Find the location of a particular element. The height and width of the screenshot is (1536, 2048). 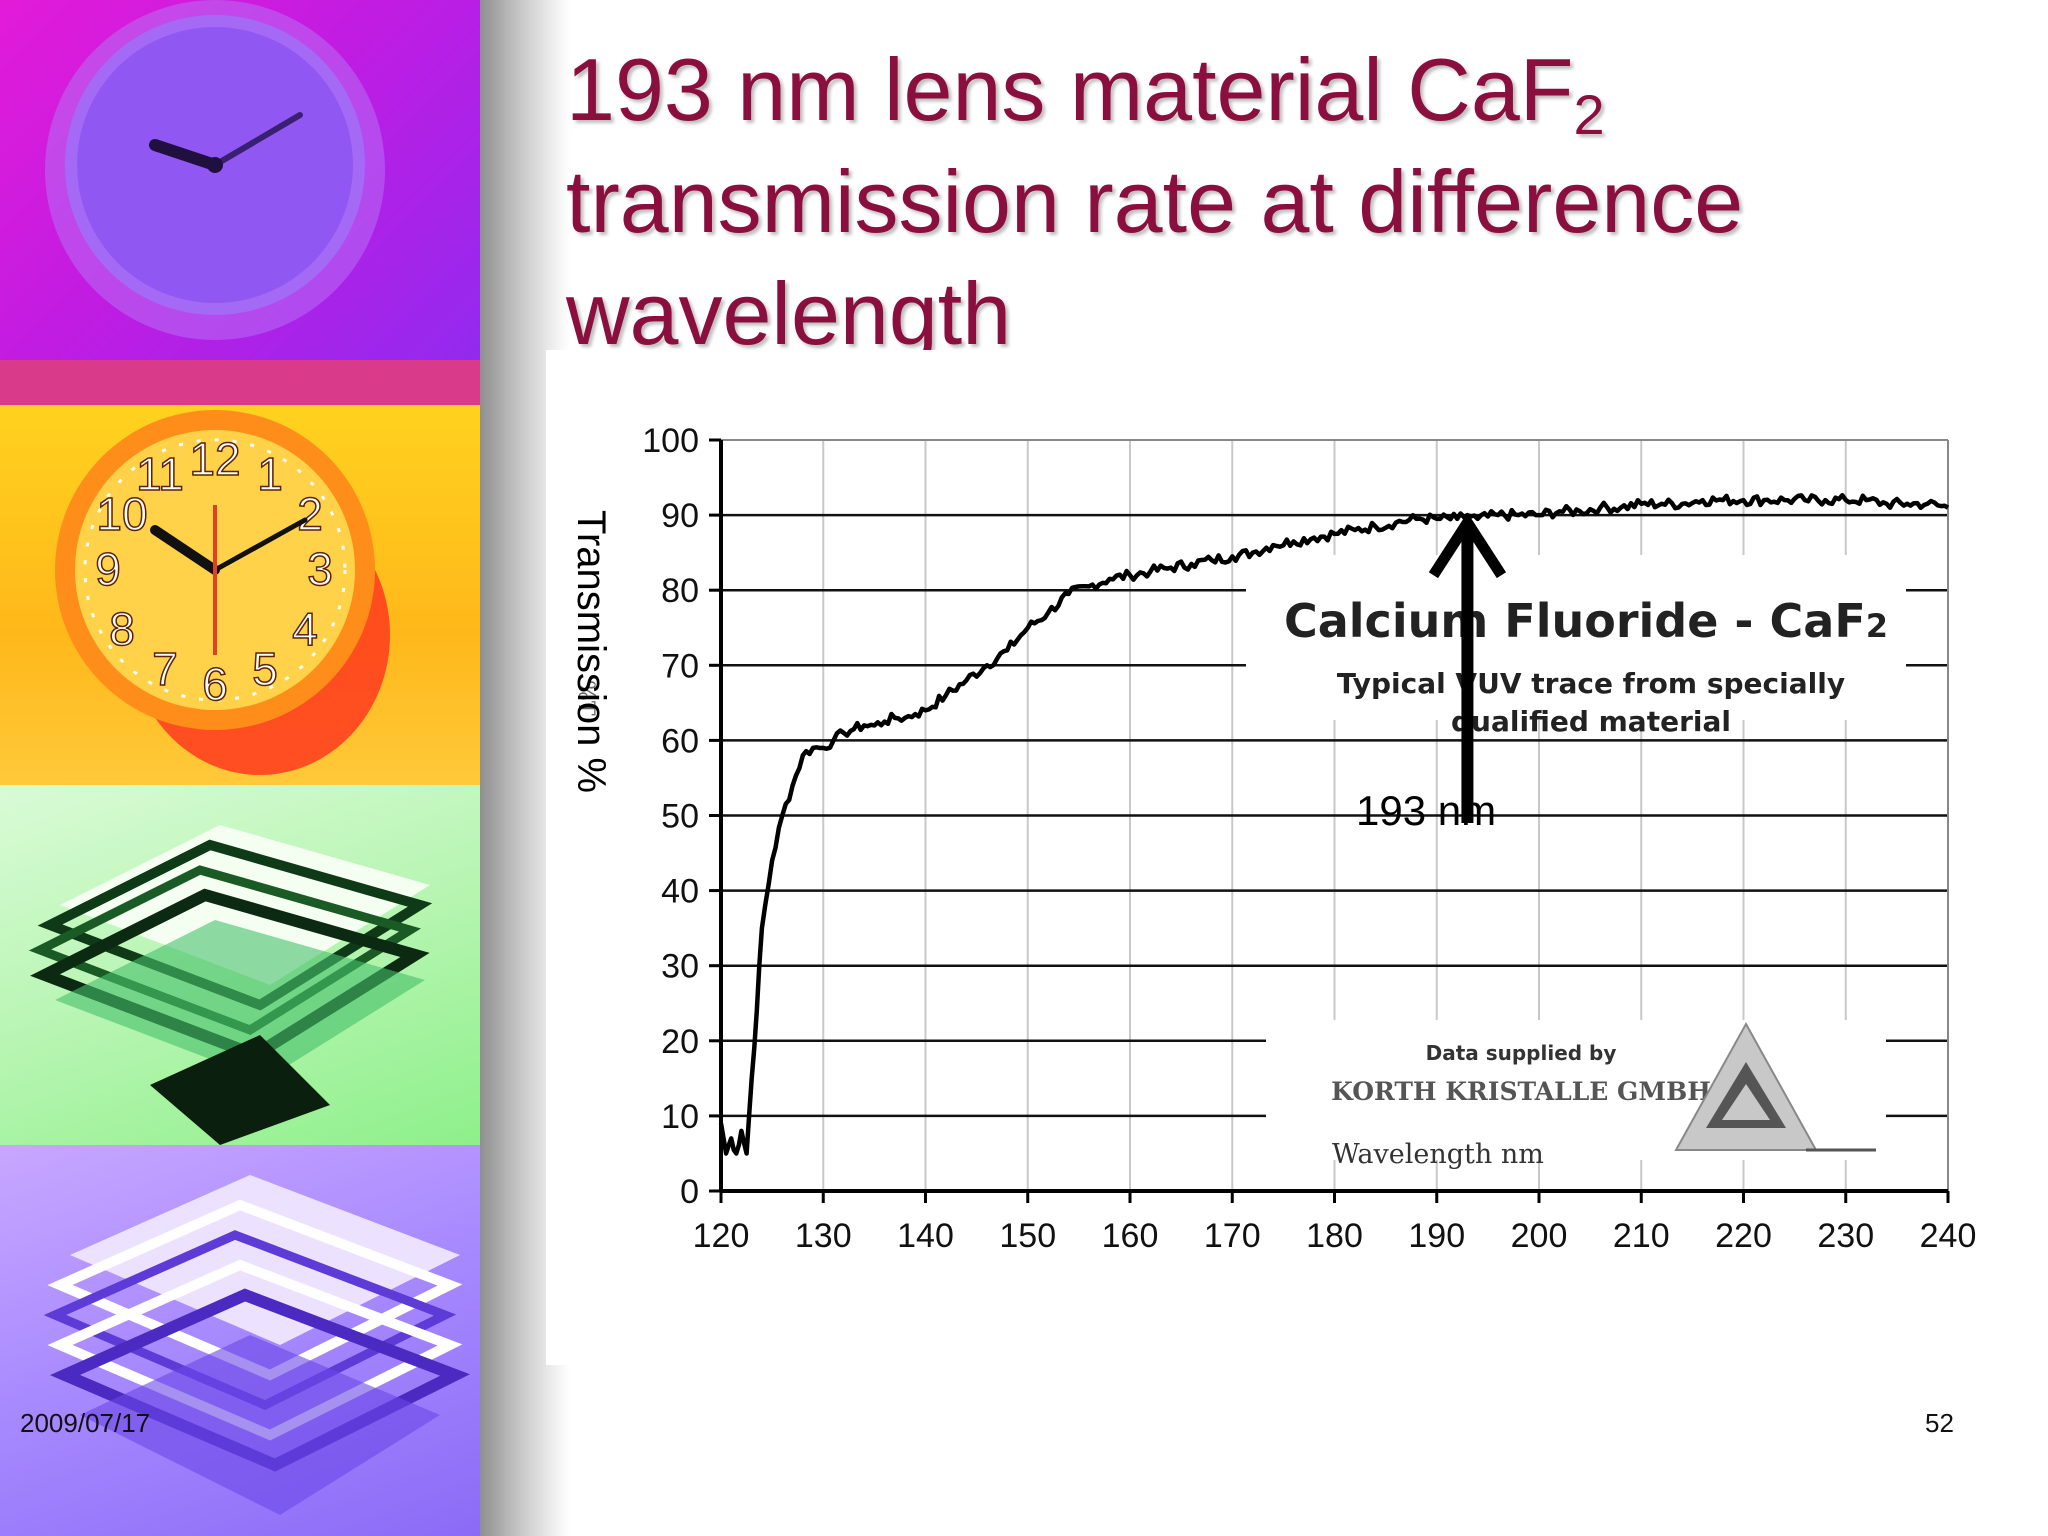

x-tick-label-230: 230 is located at coordinates (1845, 1236).